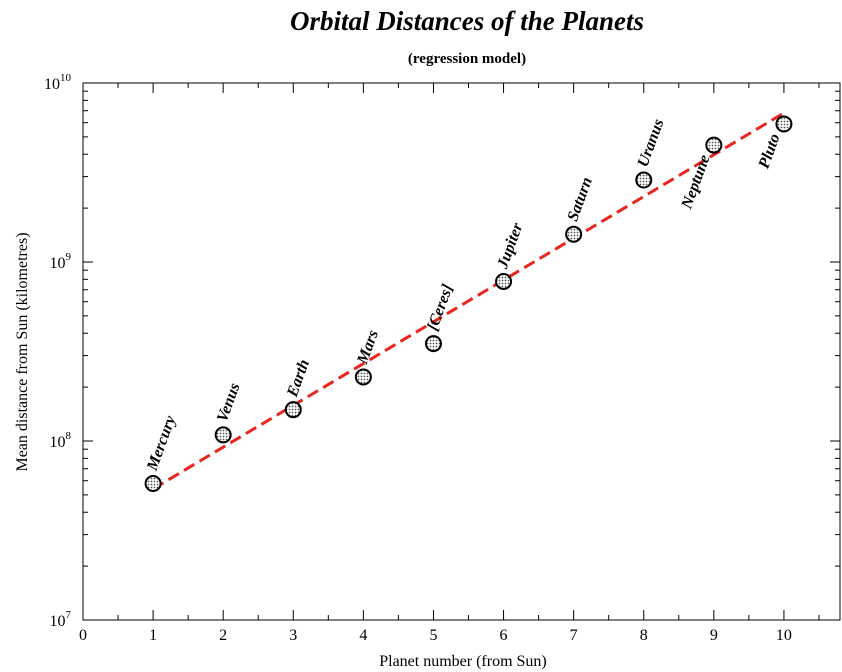 This screenshot has height=672, width=842. I want to click on planet-label: Mercury, so click(162, 443).